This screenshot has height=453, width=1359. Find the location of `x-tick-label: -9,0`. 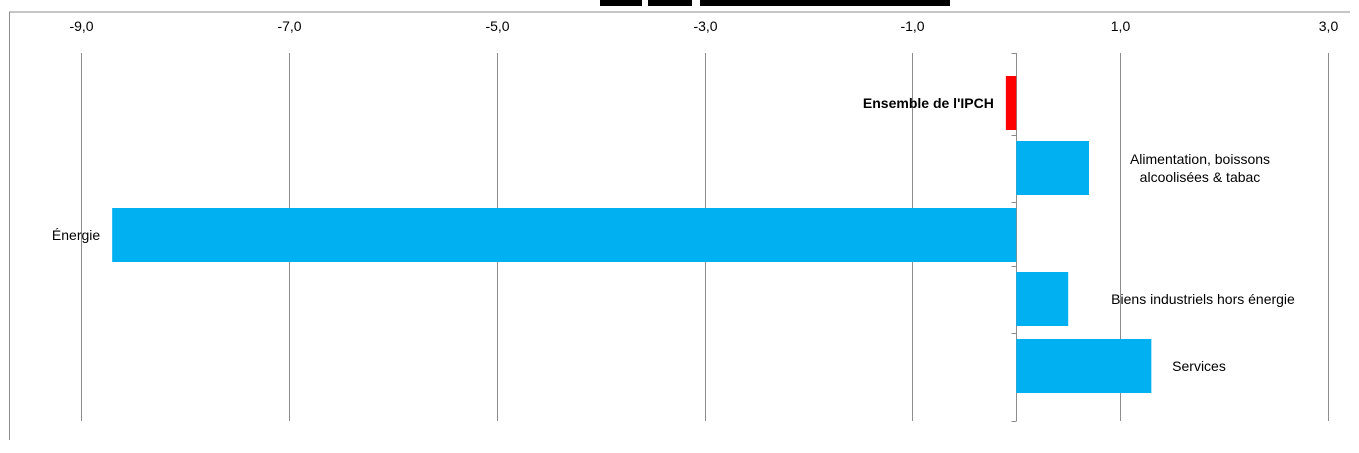

x-tick-label: -9,0 is located at coordinates (81, 26).